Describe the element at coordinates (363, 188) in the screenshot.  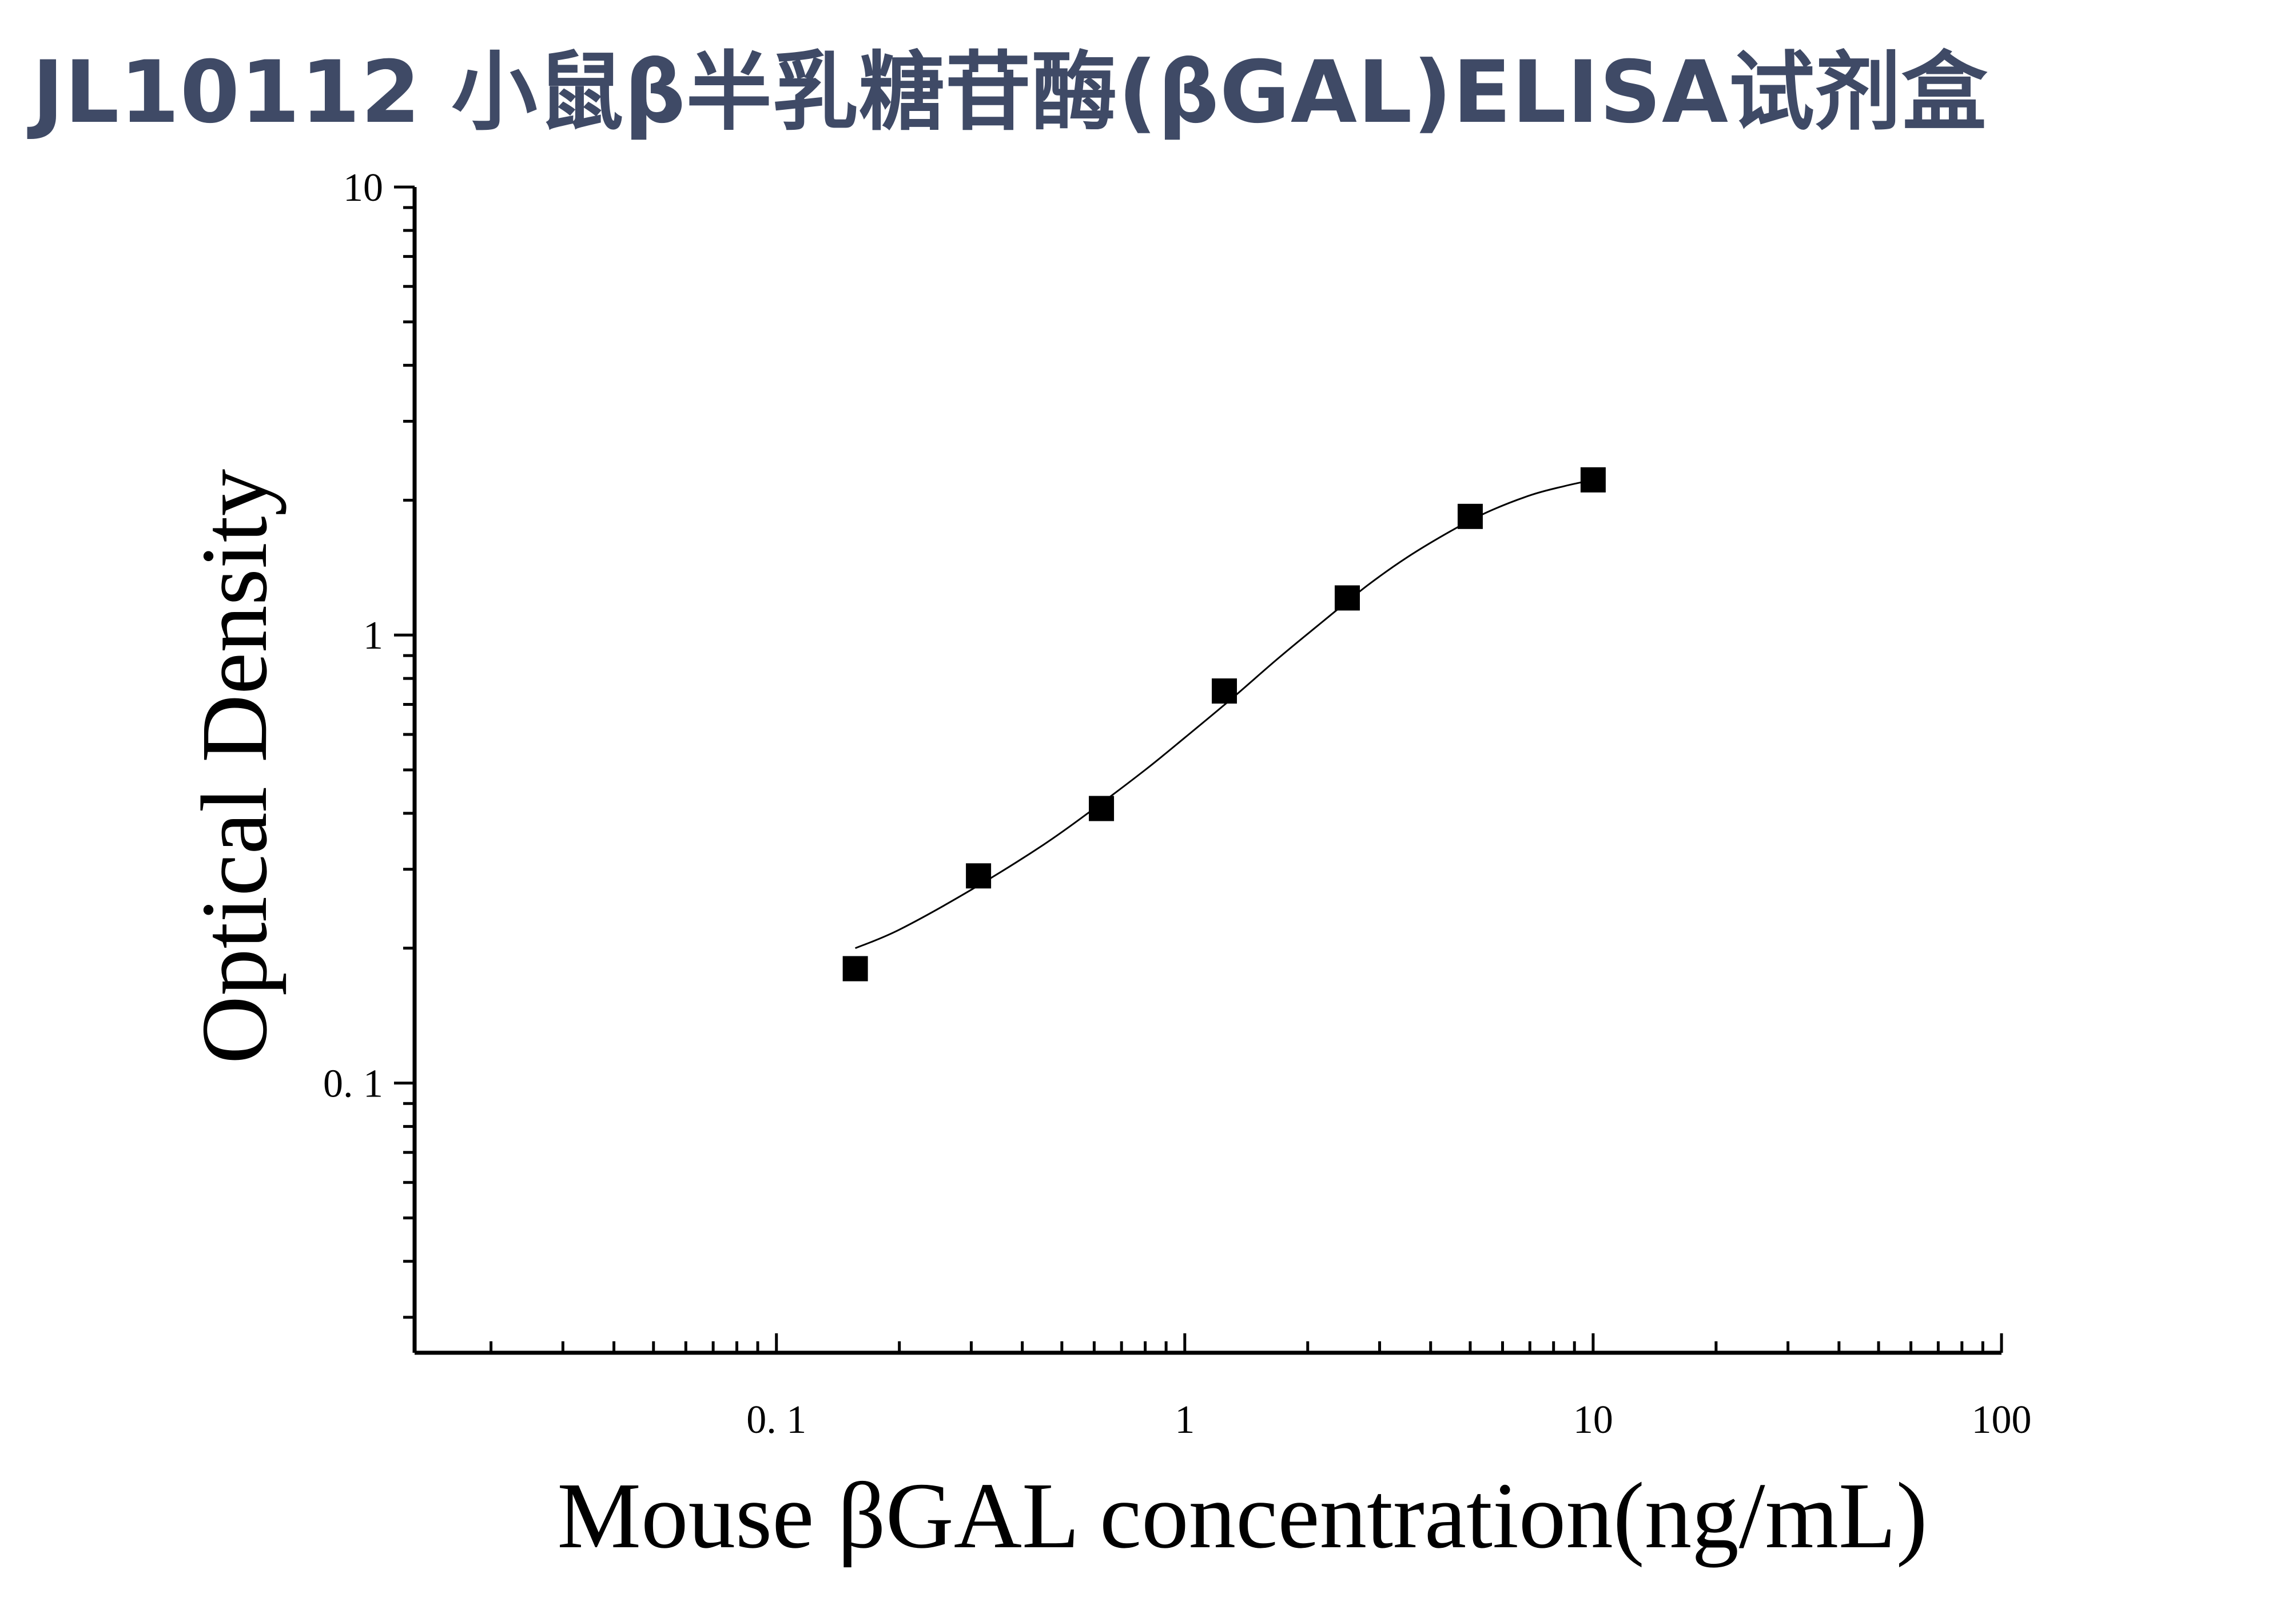
I see `y-tick-label: 10` at that location.